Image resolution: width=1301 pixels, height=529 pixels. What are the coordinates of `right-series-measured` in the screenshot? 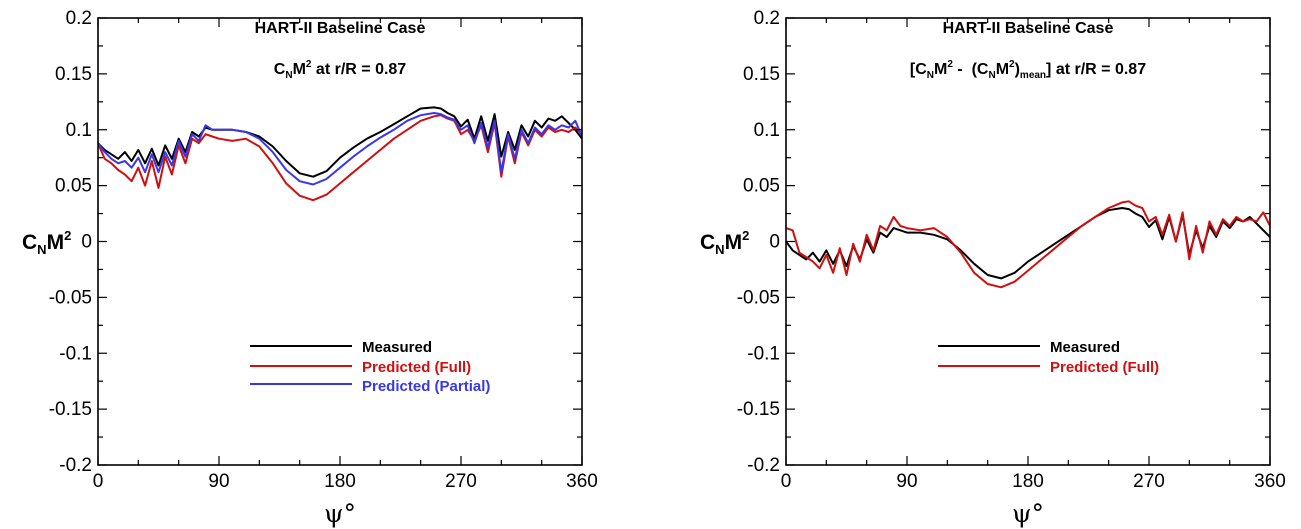 It's located at (1028, 243).